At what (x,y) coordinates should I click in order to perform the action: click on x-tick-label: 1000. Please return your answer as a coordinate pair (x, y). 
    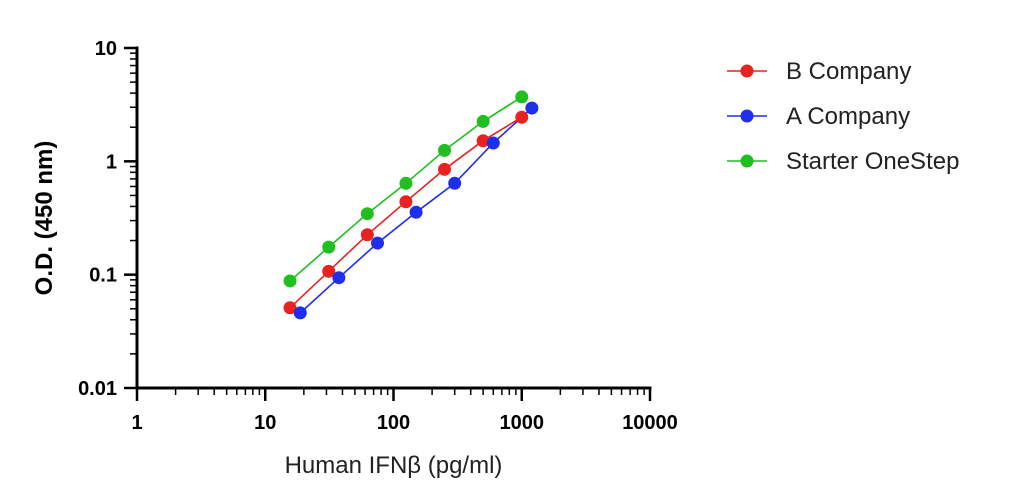
    Looking at the image, I should click on (522, 423).